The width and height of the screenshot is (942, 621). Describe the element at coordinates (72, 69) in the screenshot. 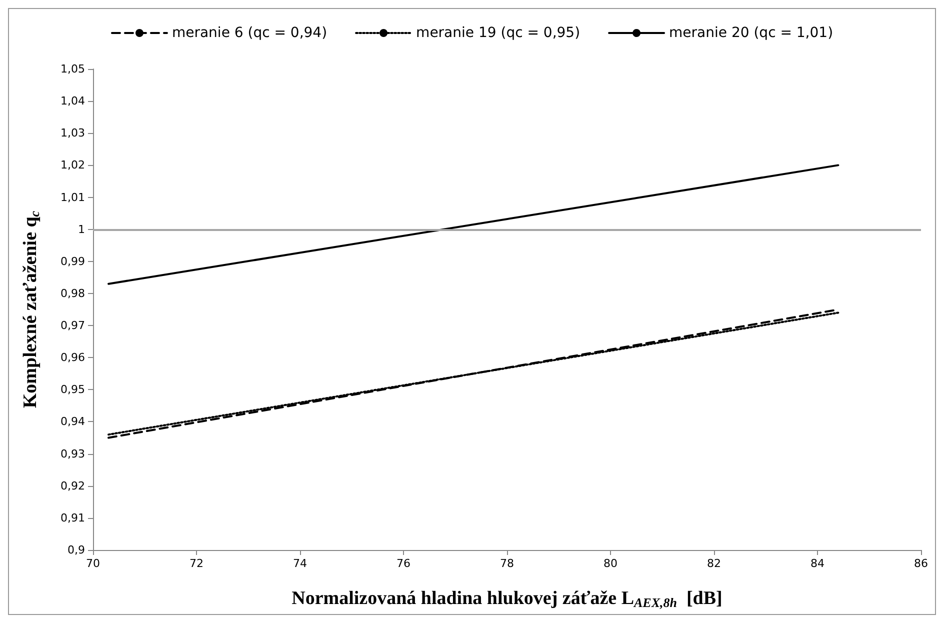

I see `y-tick-label: 1,05` at that location.